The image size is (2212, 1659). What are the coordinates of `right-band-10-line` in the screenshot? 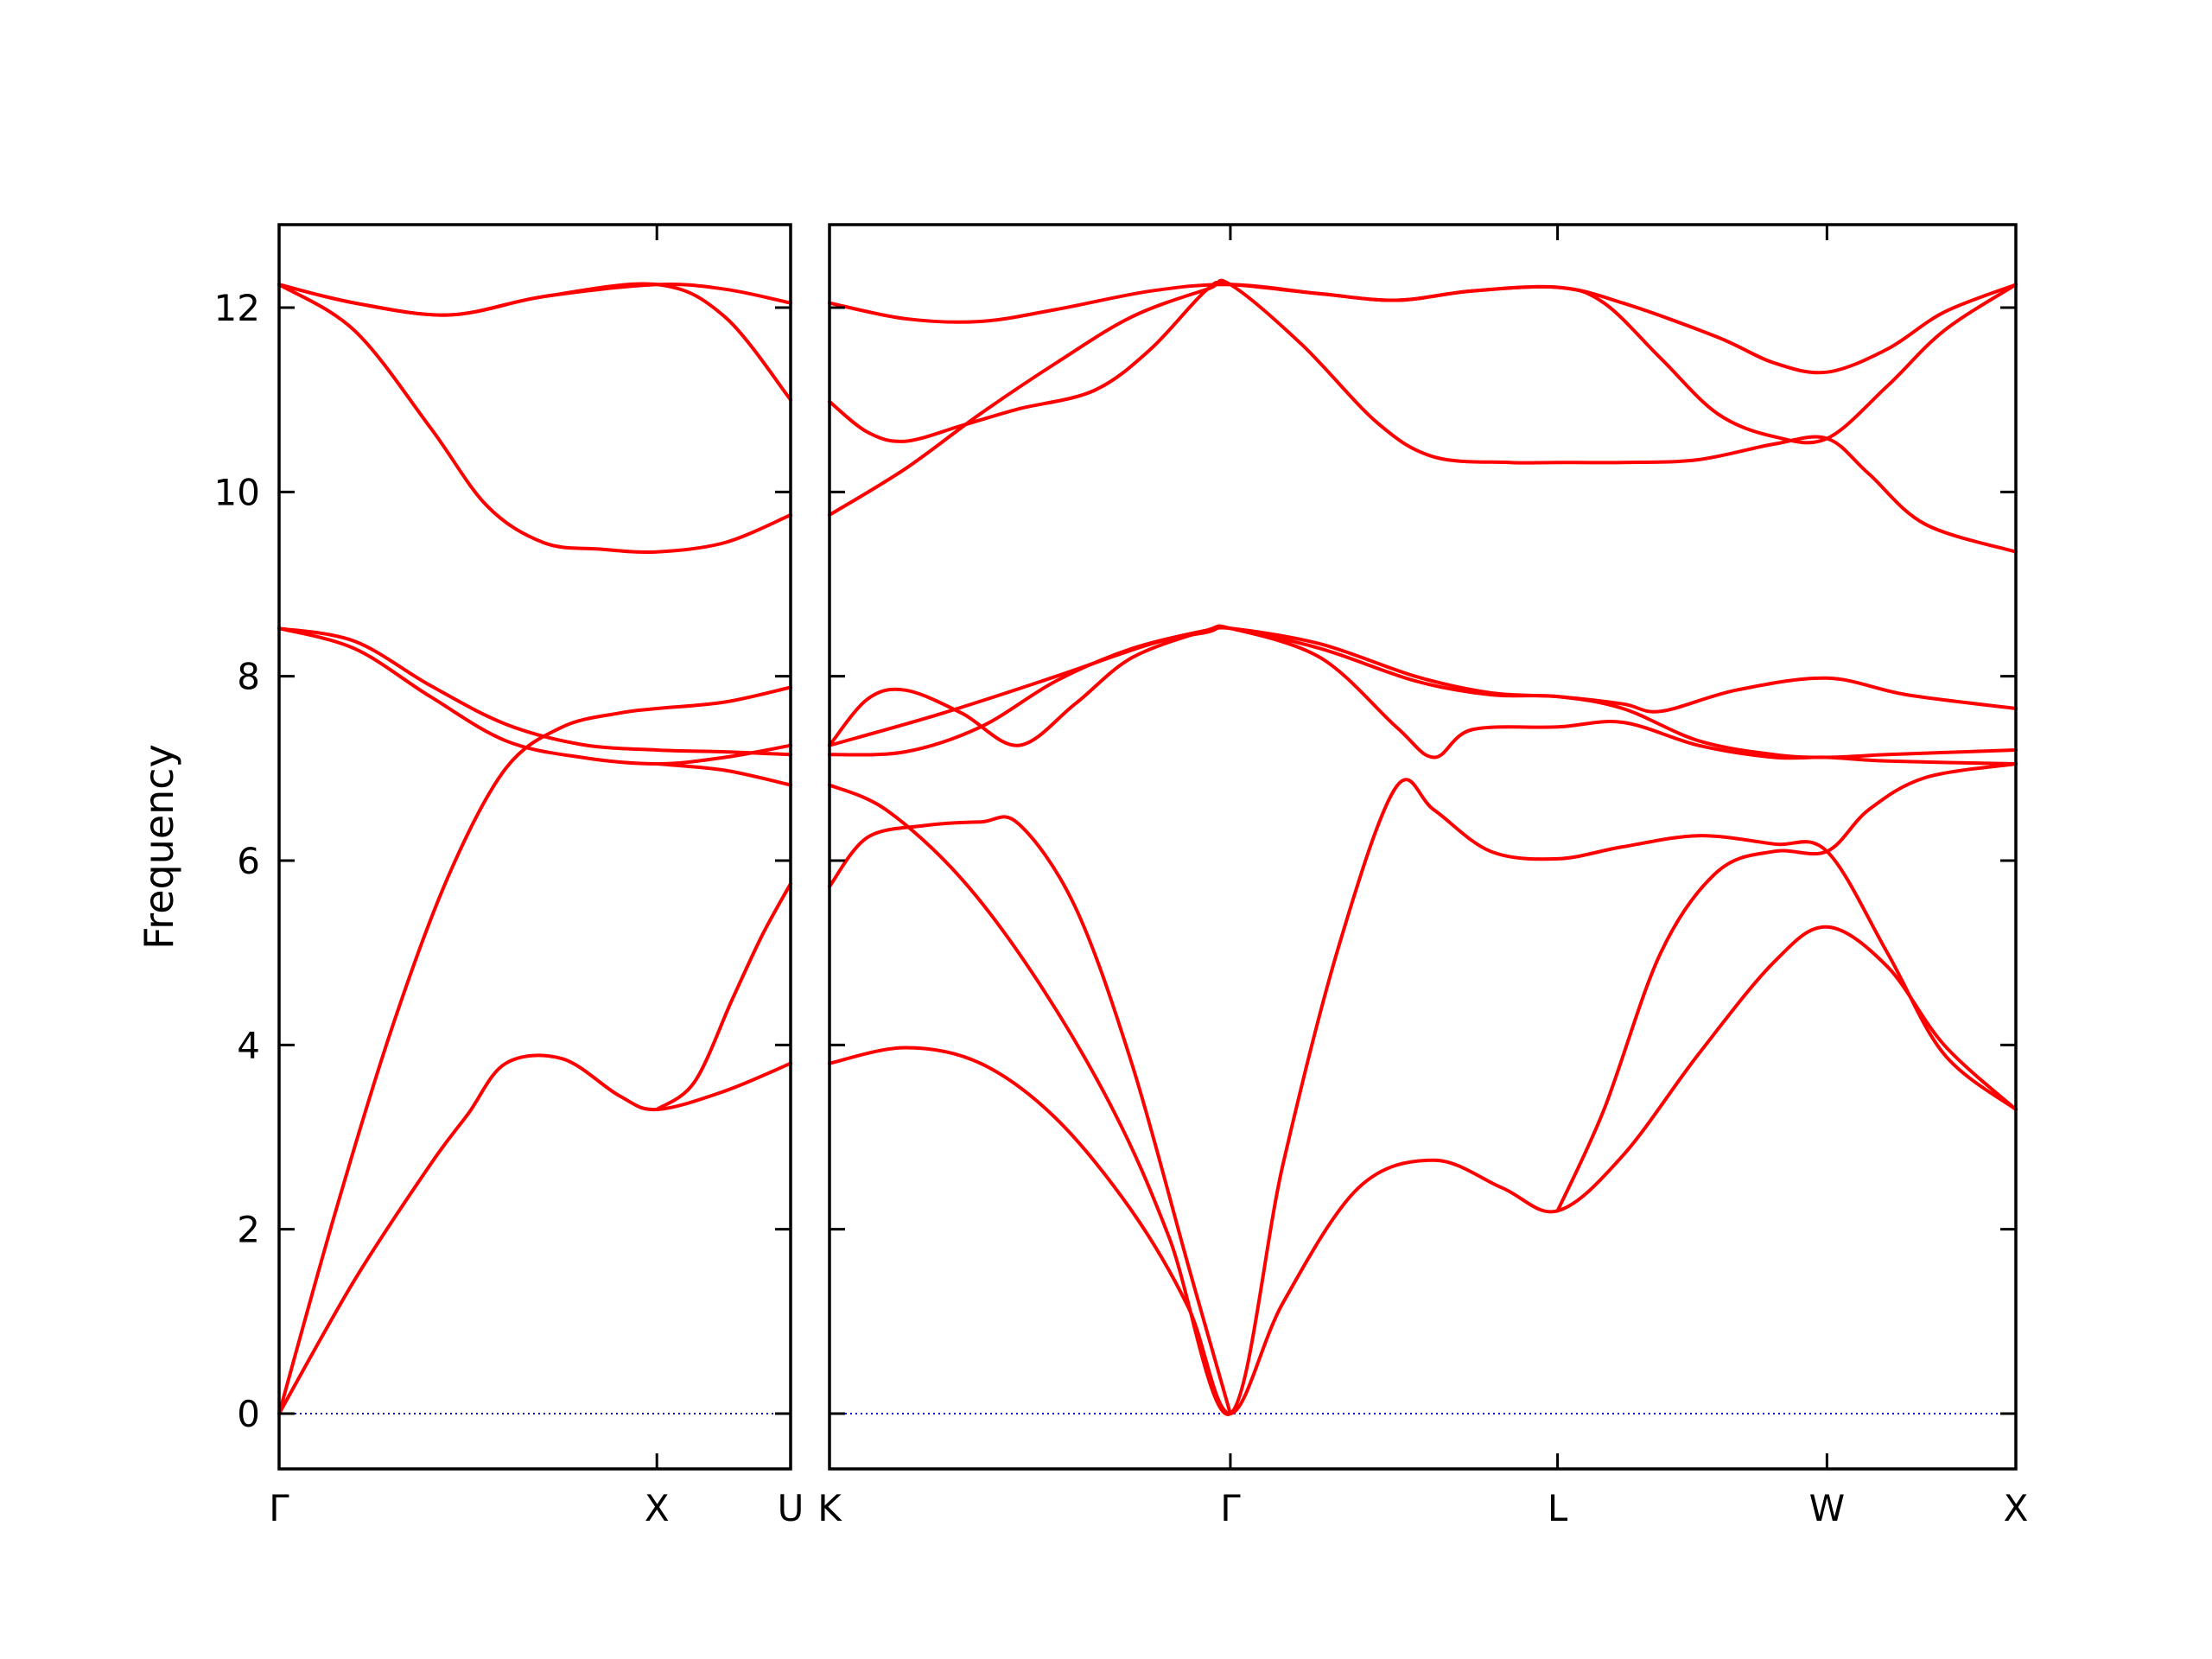 It's located at (1423, 329).